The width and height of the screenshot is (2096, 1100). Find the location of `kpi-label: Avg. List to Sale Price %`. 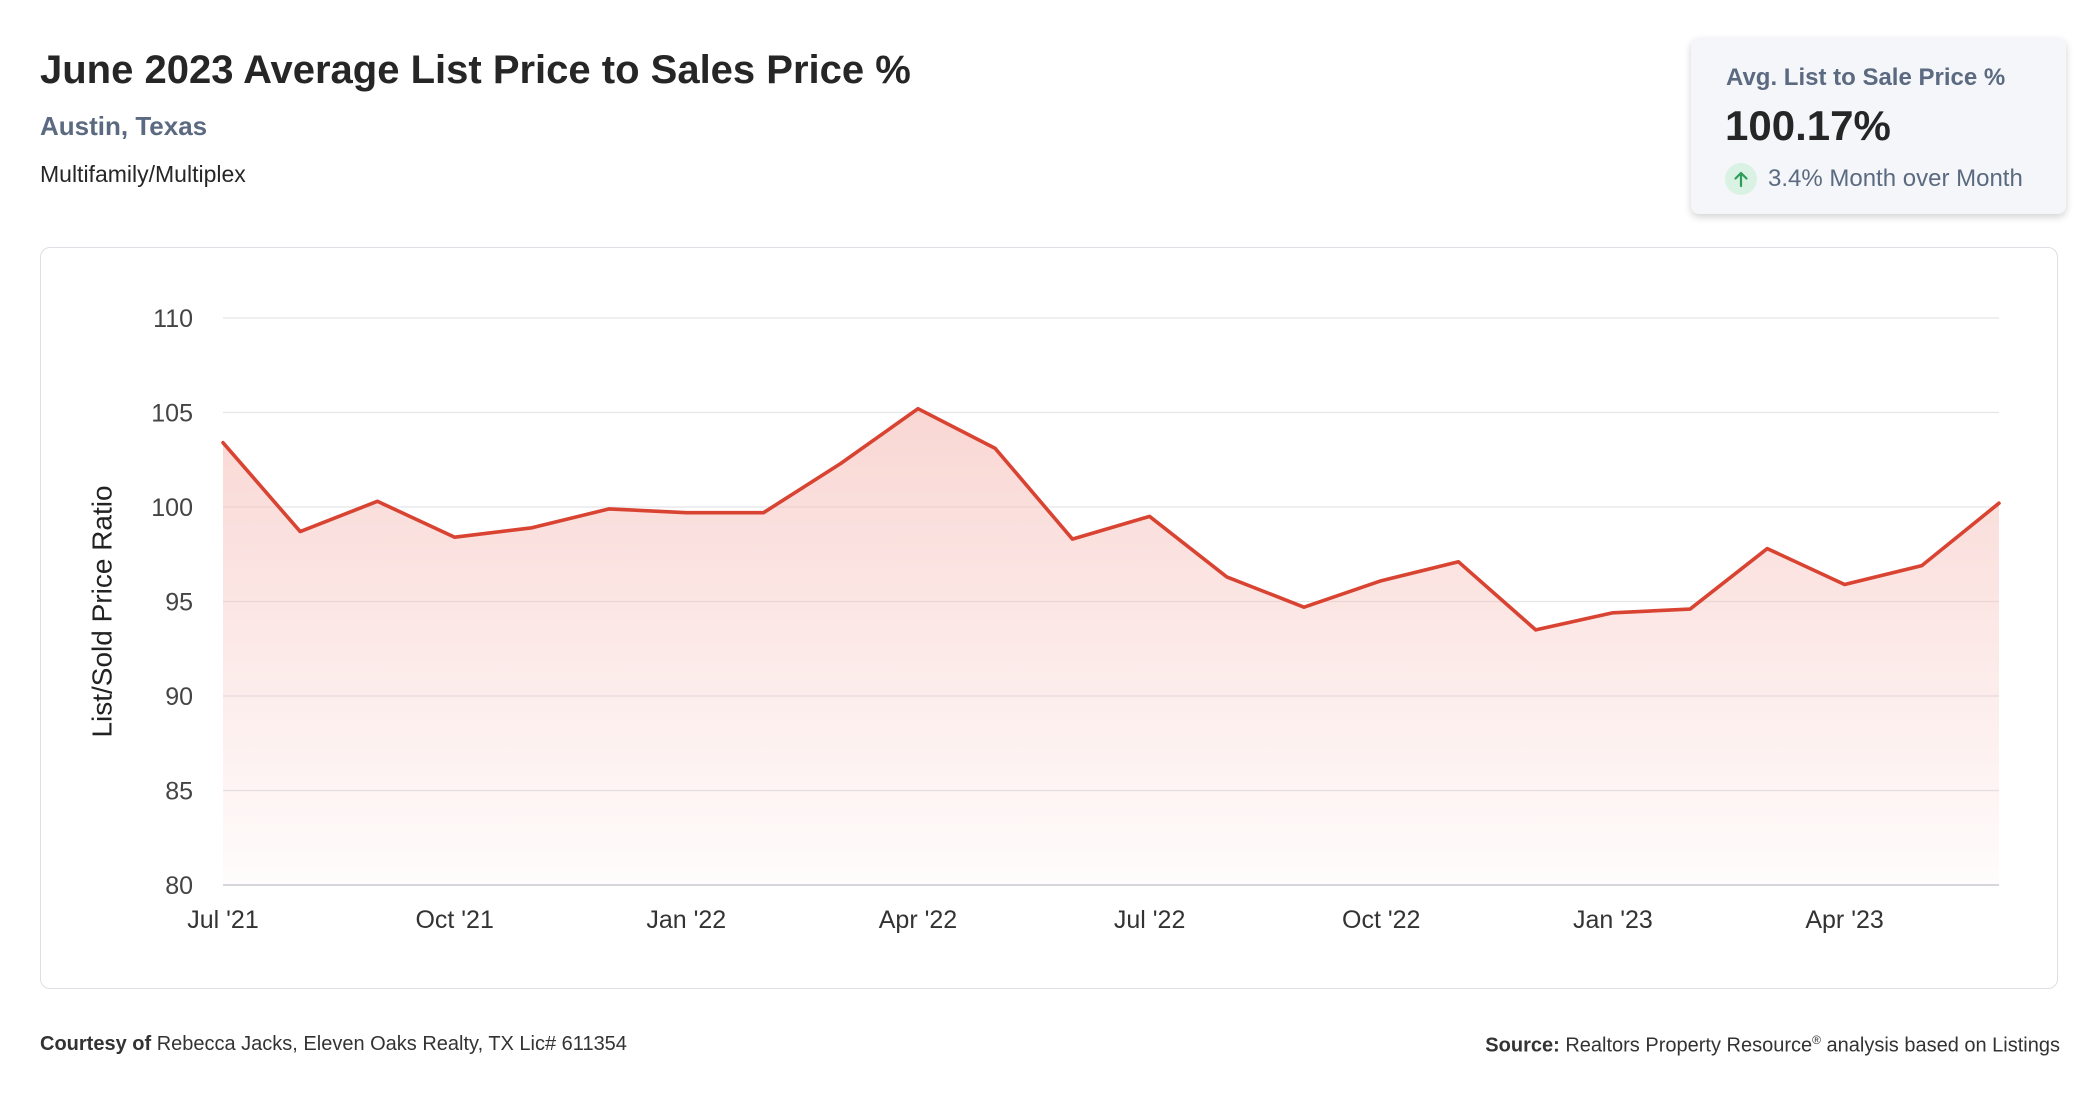

kpi-label: Avg. List to Sale Price % is located at coordinates (1866, 77).